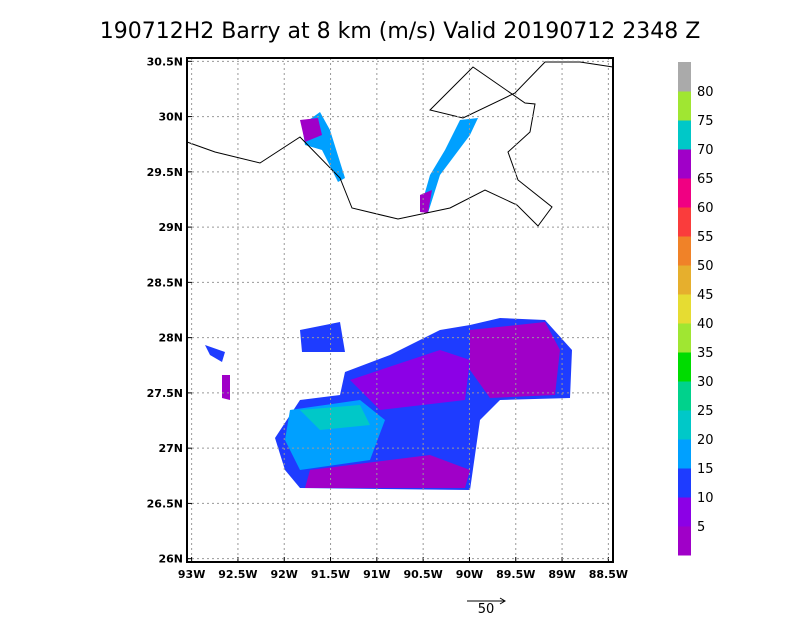 The height and width of the screenshot is (622, 800). Describe the element at coordinates (469, 574) in the screenshot. I see `x-tick-label: 90W` at that location.